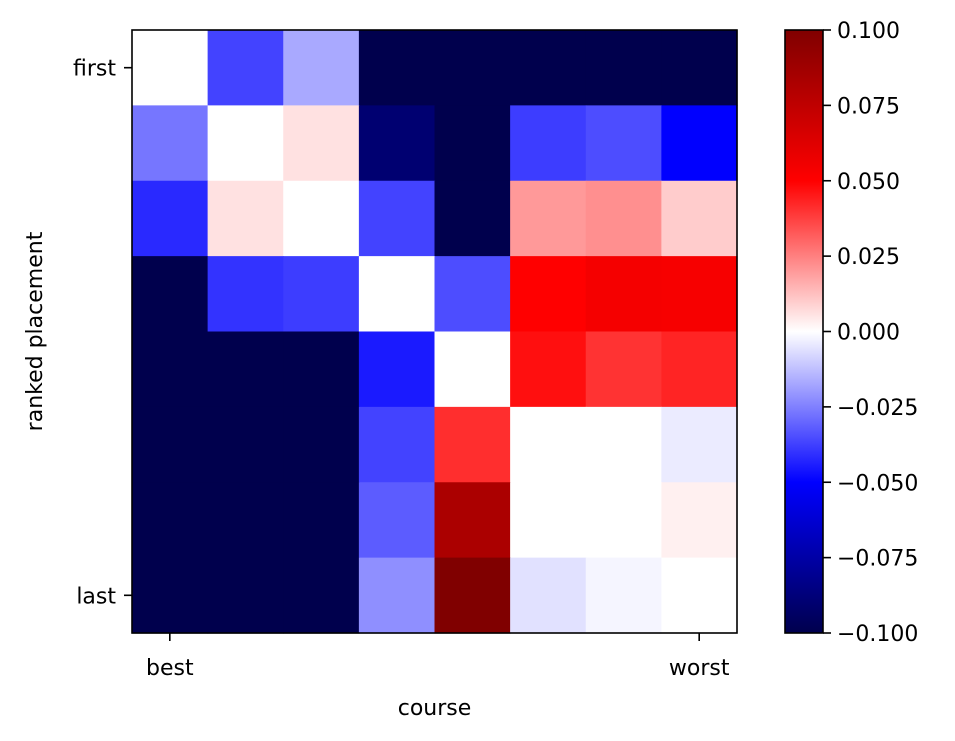 This screenshot has width=955, height=741. I want to click on x-axis-ticks: best worst, so click(438, 657).